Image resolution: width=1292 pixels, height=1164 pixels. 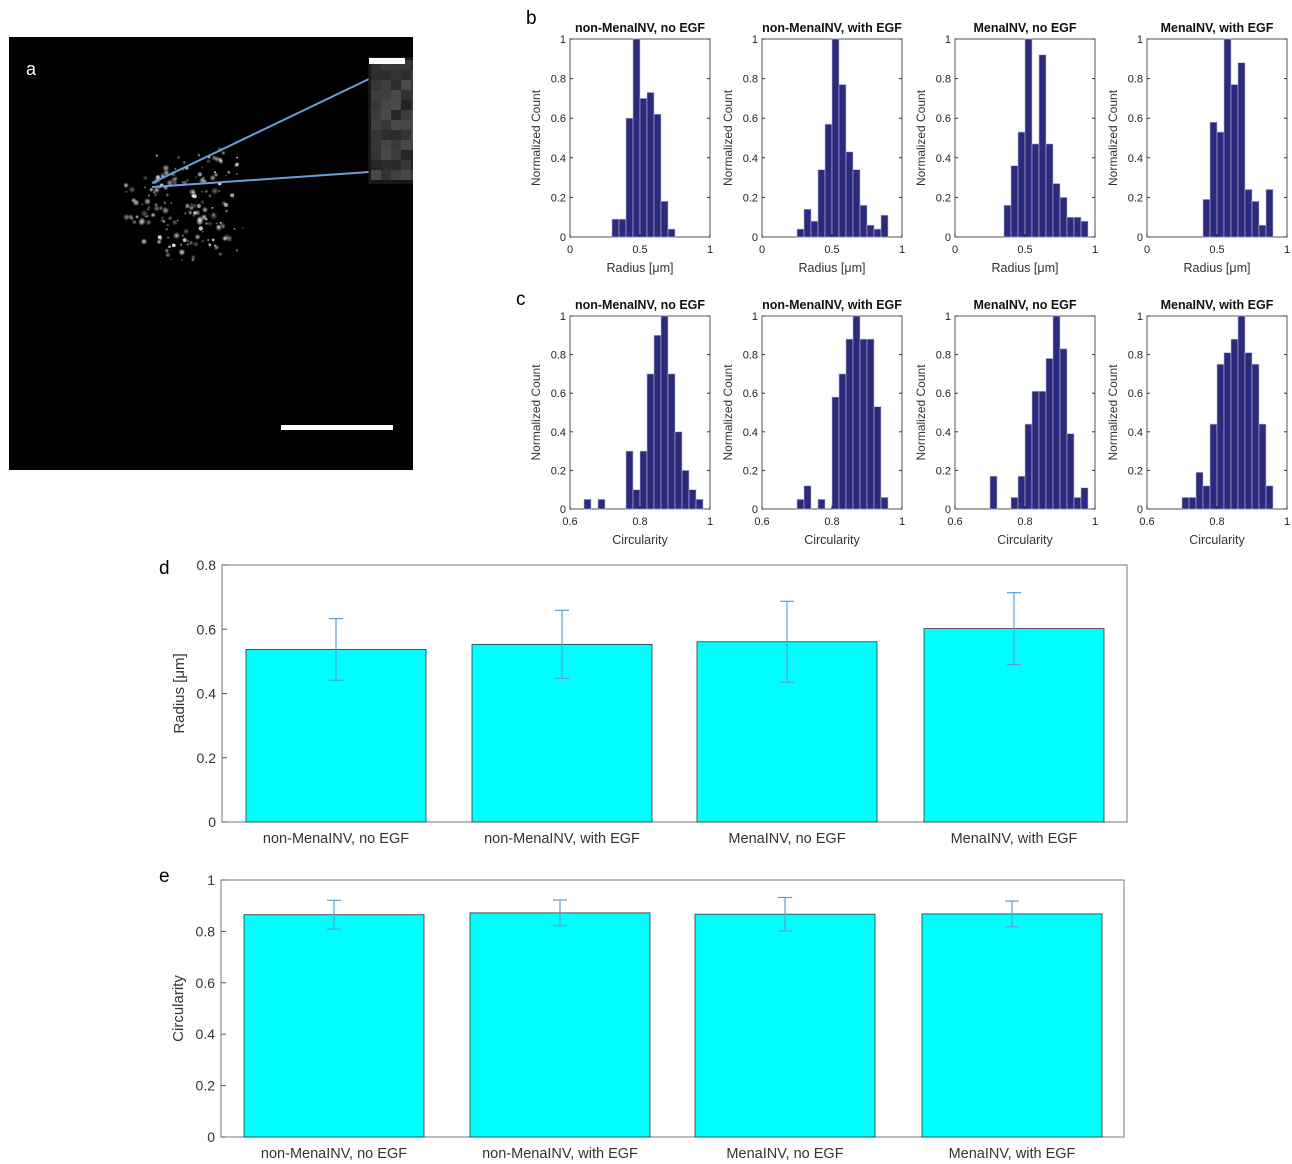 What do you see at coordinates (569, 522) in the screenshot?
I see `x-tick-label: 0.6` at bounding box center [569, 522].